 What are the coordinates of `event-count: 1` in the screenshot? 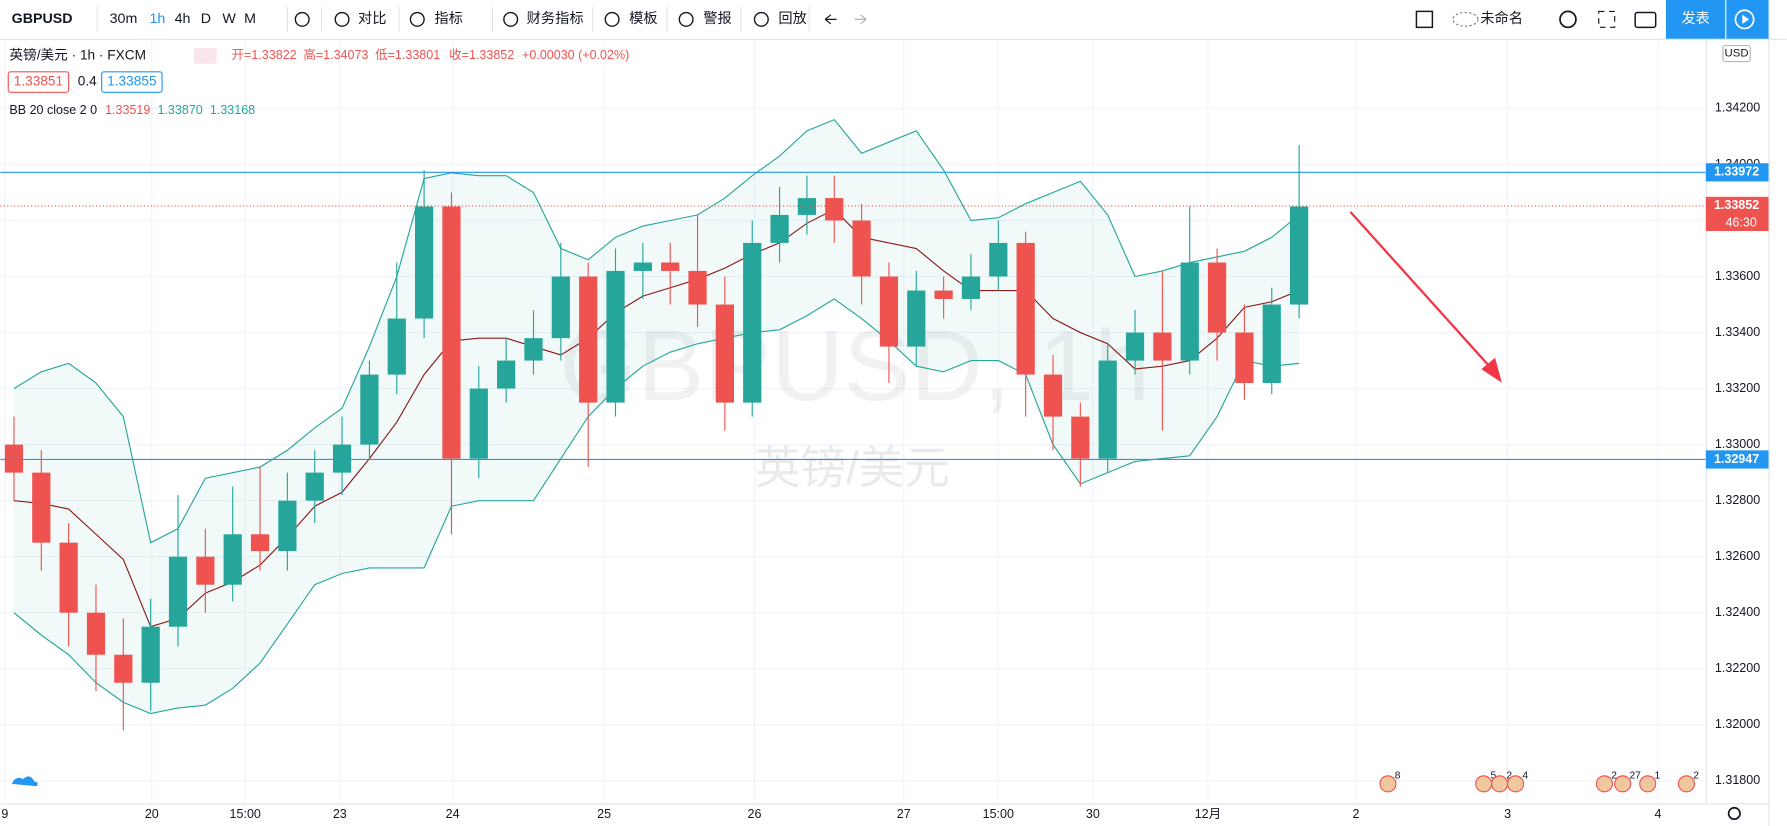 It's located at (1658, 776).